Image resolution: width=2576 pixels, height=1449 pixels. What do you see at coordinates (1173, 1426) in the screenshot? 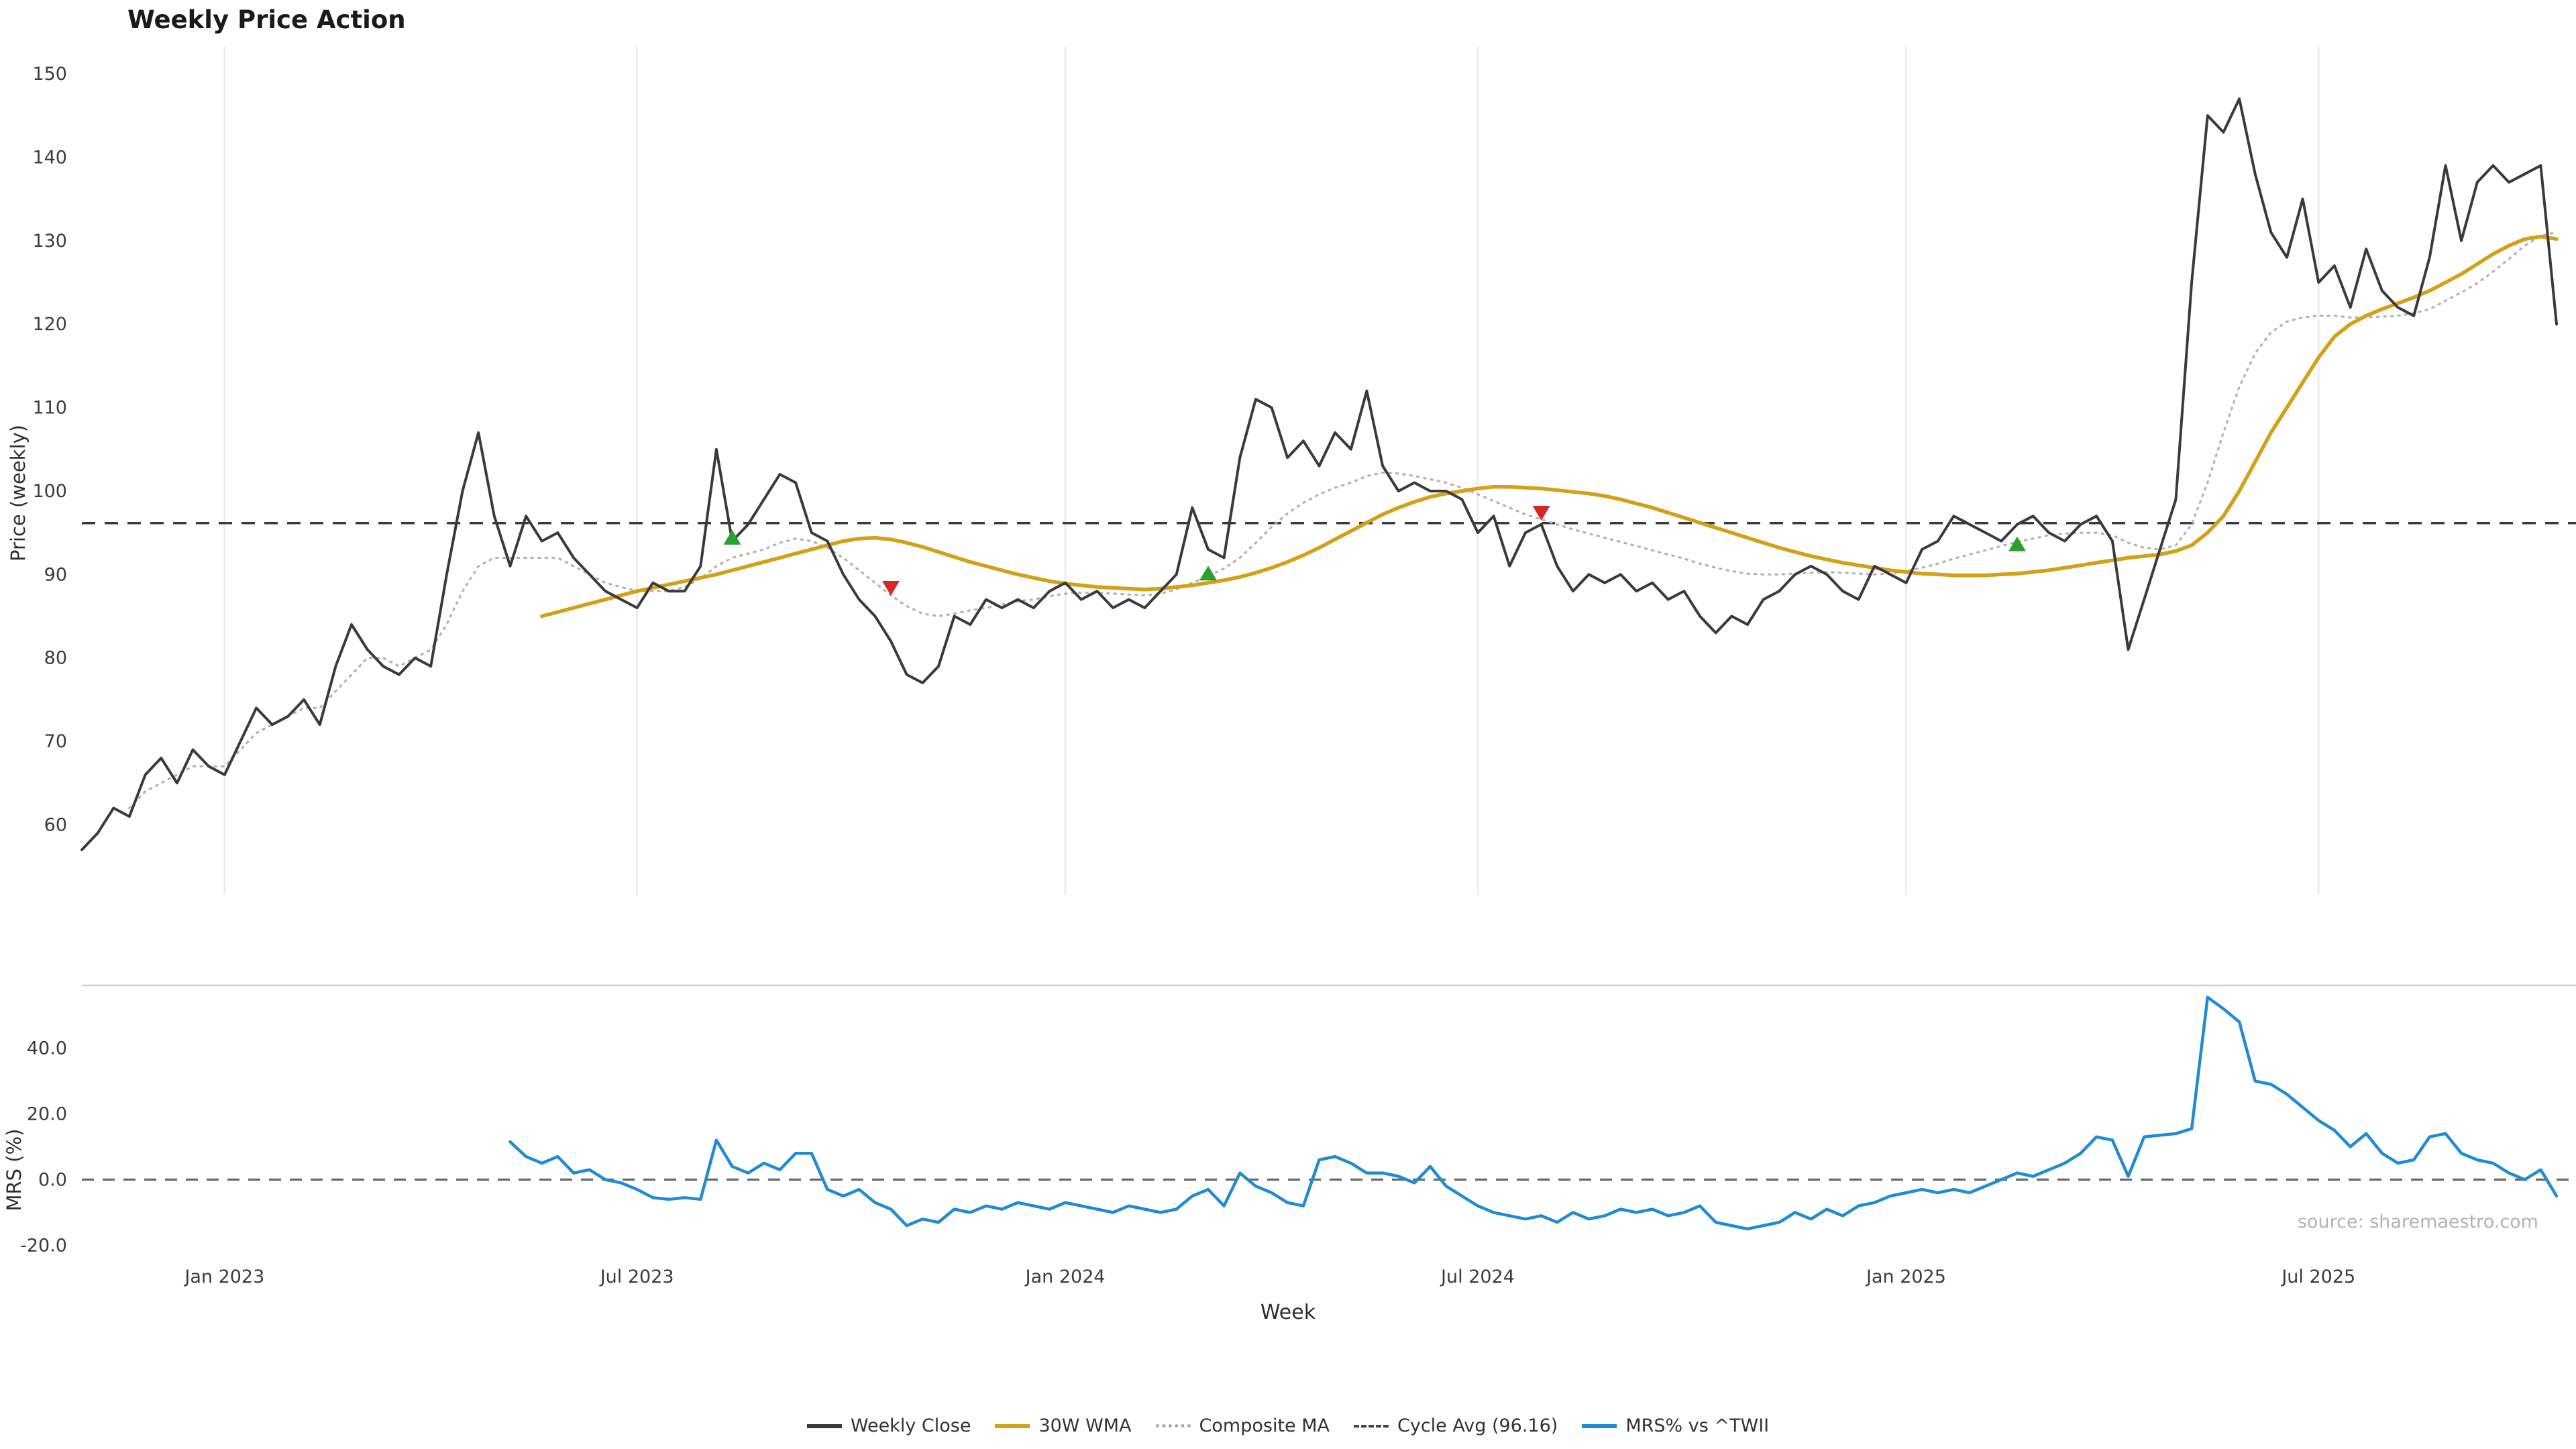
I see `composite-ma-swatch` at bounding box center [1173, 1426].